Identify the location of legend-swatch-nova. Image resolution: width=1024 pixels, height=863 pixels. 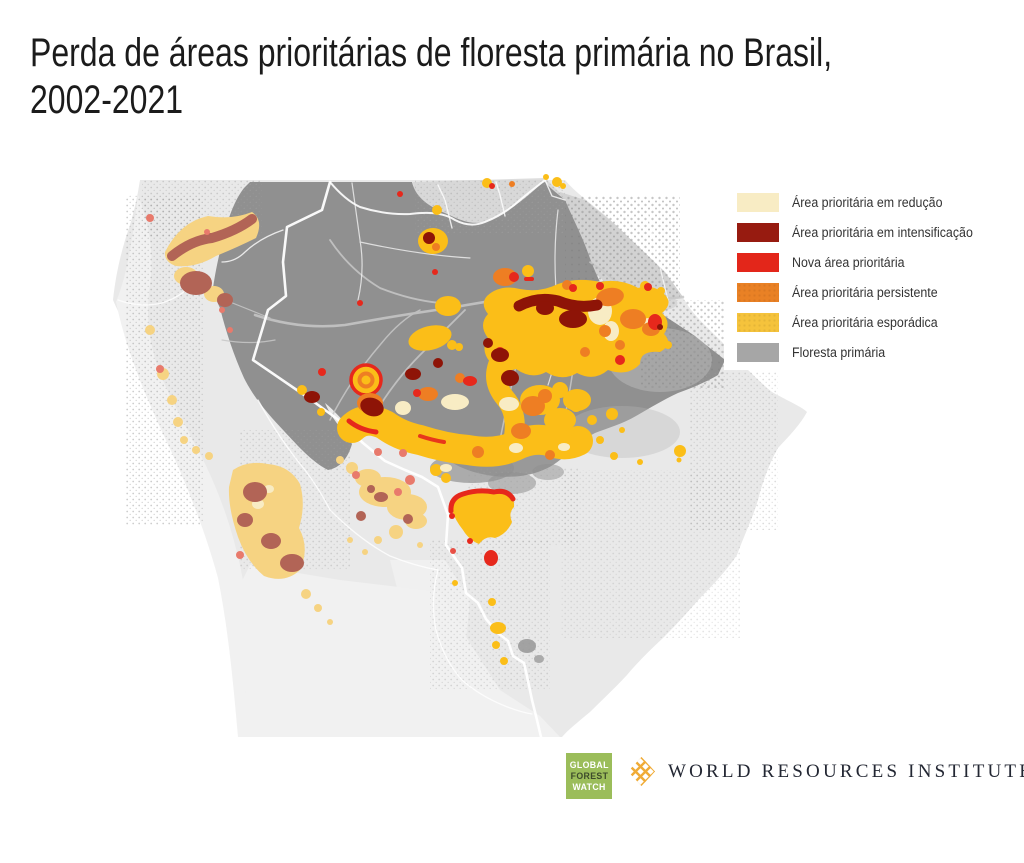
(758, 262).